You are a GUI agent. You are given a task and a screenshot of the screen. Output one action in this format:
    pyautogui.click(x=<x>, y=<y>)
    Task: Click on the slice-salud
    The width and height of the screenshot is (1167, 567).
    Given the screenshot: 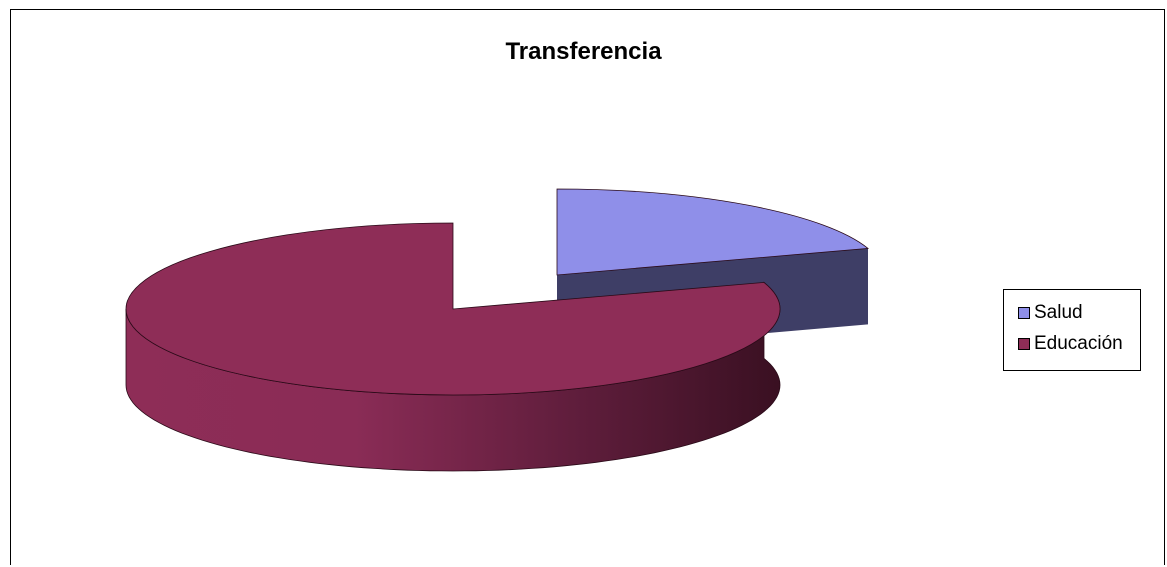 What is the action you would take?
    pyautogui.click(x=713, y=232)
    